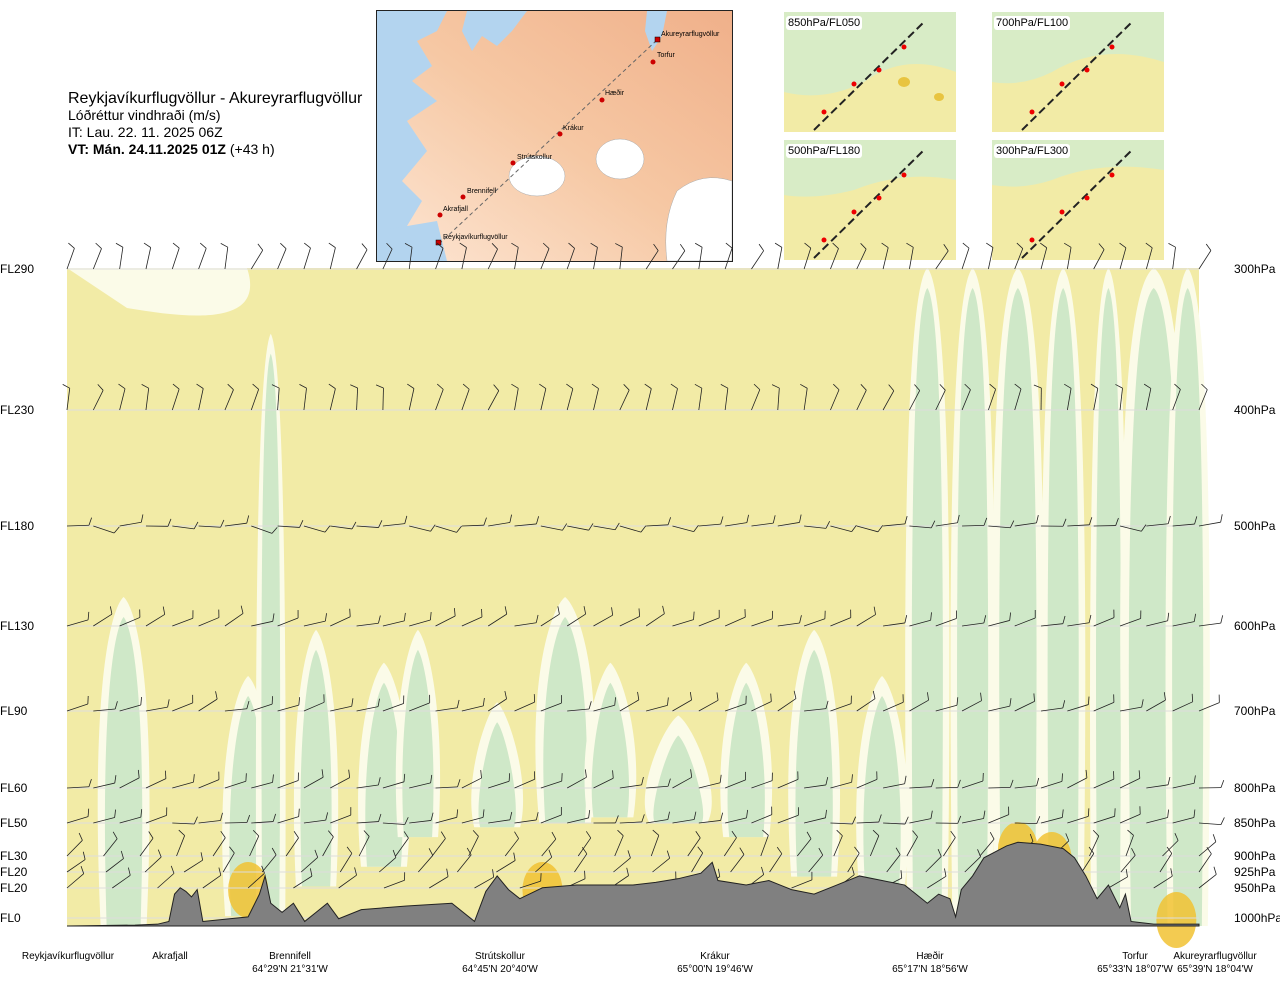 This screenshot has height=981, width=1280. What do you see at coordinates (573, 128) in the screenshot?
I see `waypoint-label-krakur: Krákur` at bounding box center [573, 128].